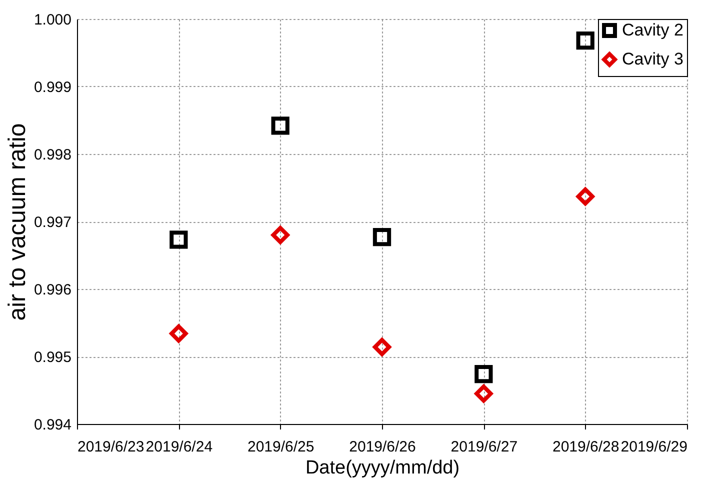  Describe the element at coordinates (111, 447) in the screenshot. I see `x-tick-label: 2019/6/23` at that location.